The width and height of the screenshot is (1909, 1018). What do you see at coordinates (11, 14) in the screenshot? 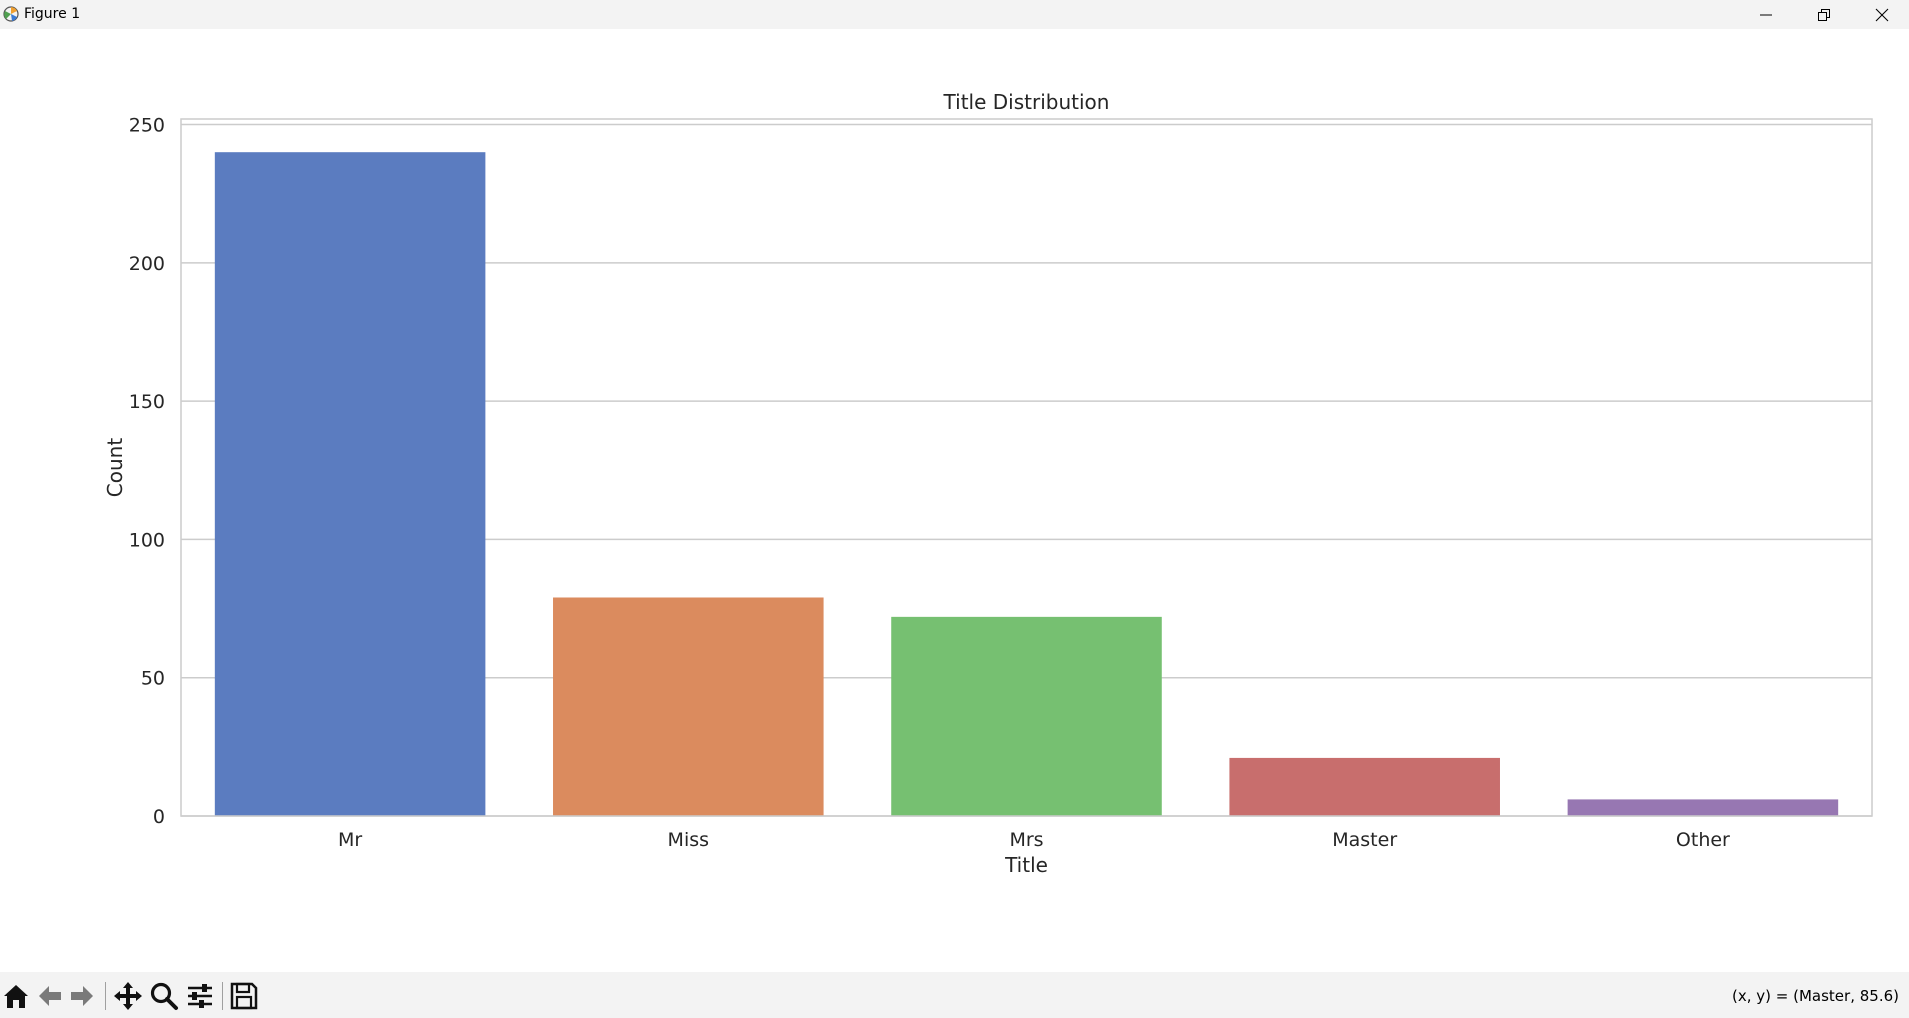
I see `matplotlib-icon` at bounding box center [11, 14].